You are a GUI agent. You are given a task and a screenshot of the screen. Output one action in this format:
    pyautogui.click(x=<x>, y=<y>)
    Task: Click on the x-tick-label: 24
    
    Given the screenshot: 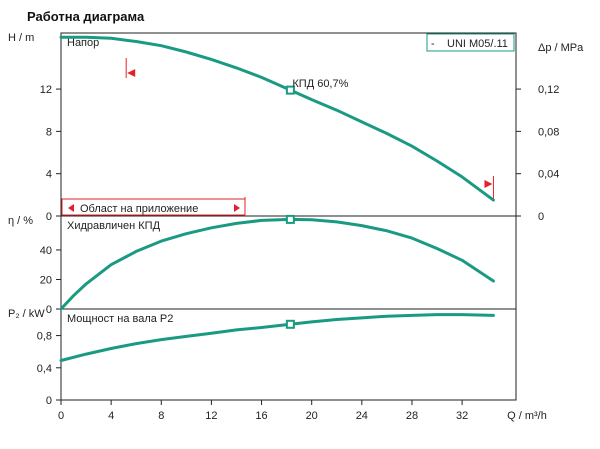 What is the action you would take?
    pyautogui.click(x=362, y=416)
    